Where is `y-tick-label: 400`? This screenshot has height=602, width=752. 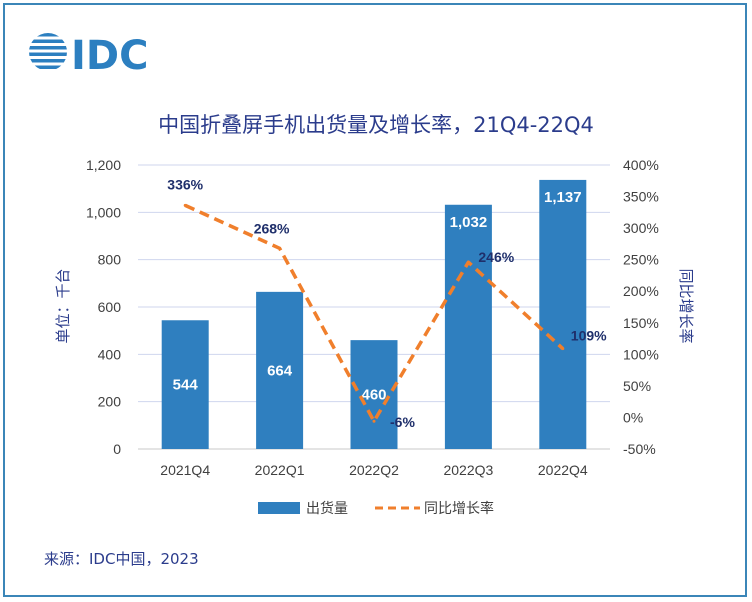
y-tick-label: 400 is located at coordinates (110, 354).